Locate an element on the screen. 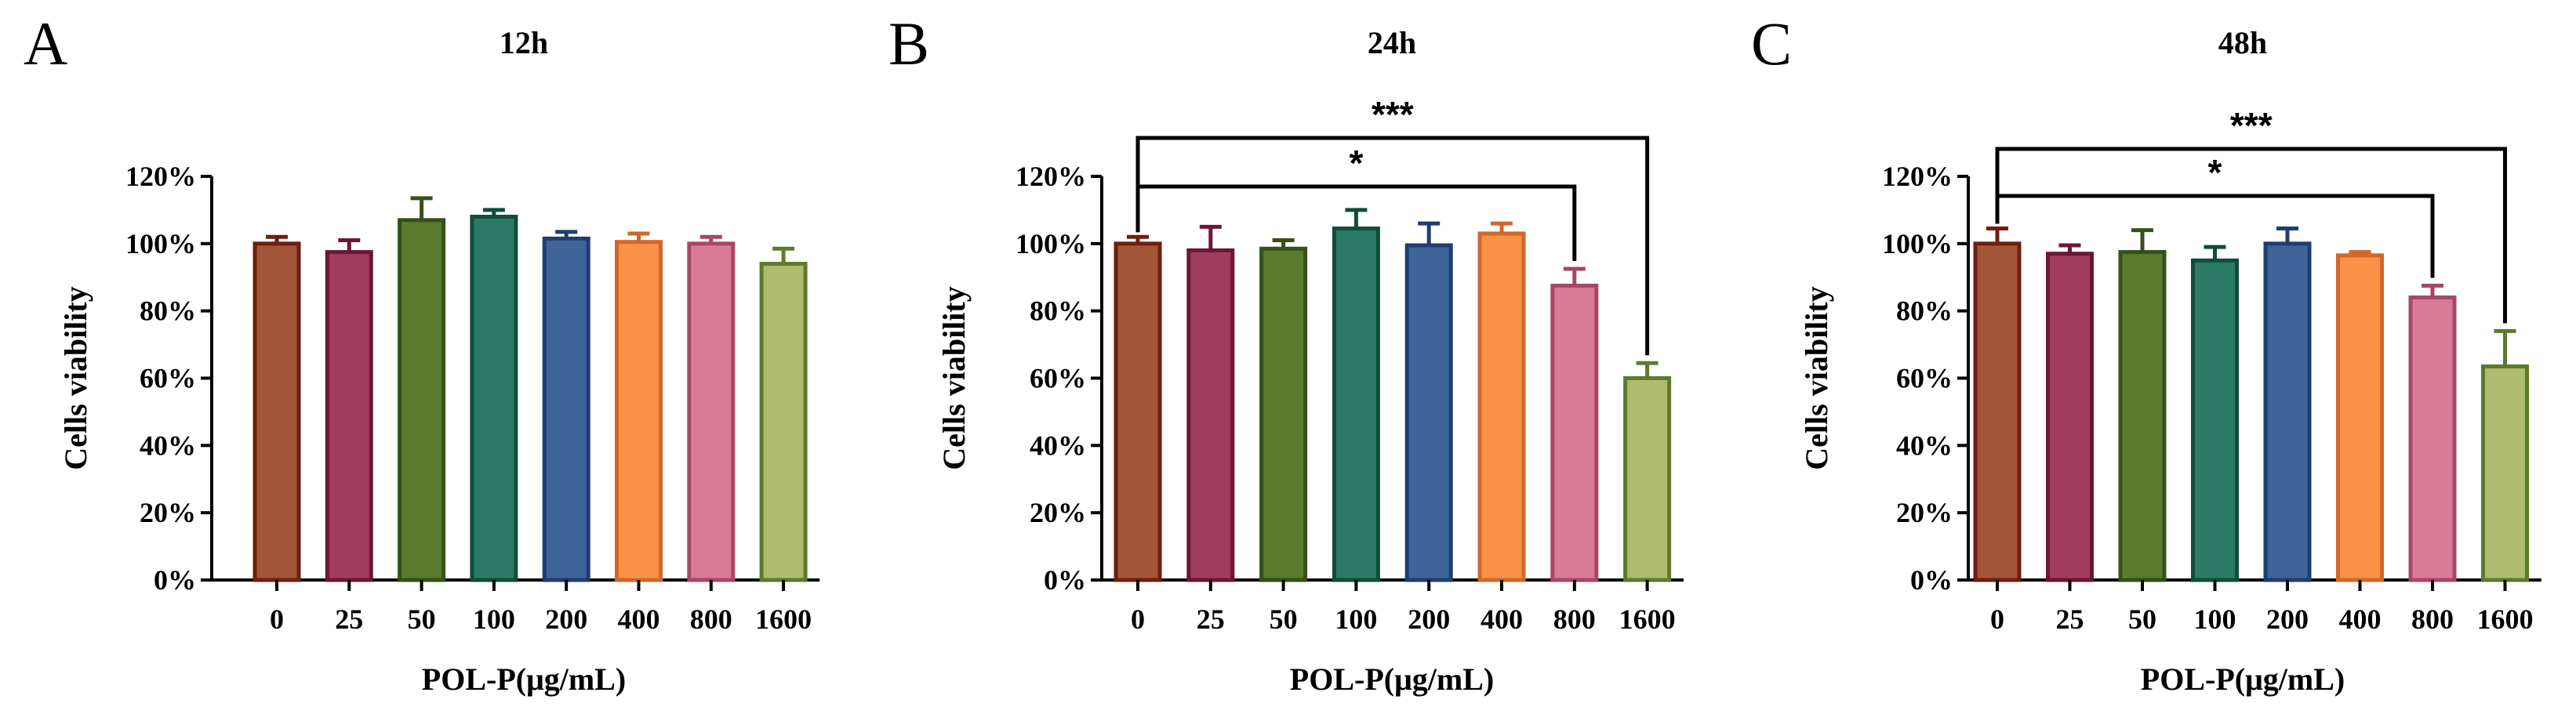 This screenshot has width=2576, height=725. panel-letter: A is located at coordinates (45, 44).